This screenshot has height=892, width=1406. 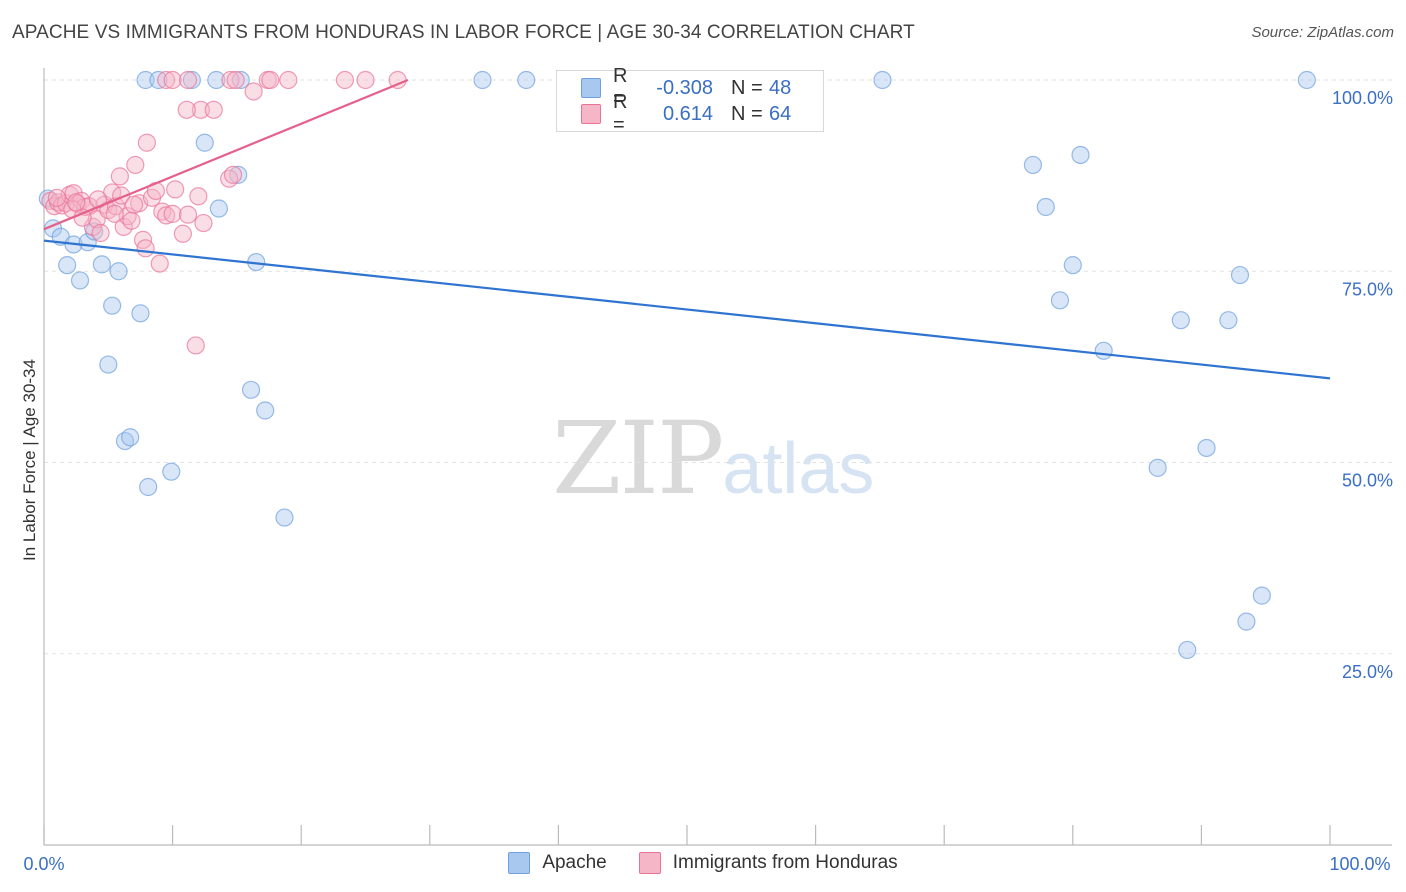 I want to click on legend-item-honduras: Immigrants from Honduras, so click(x=768, y=863).